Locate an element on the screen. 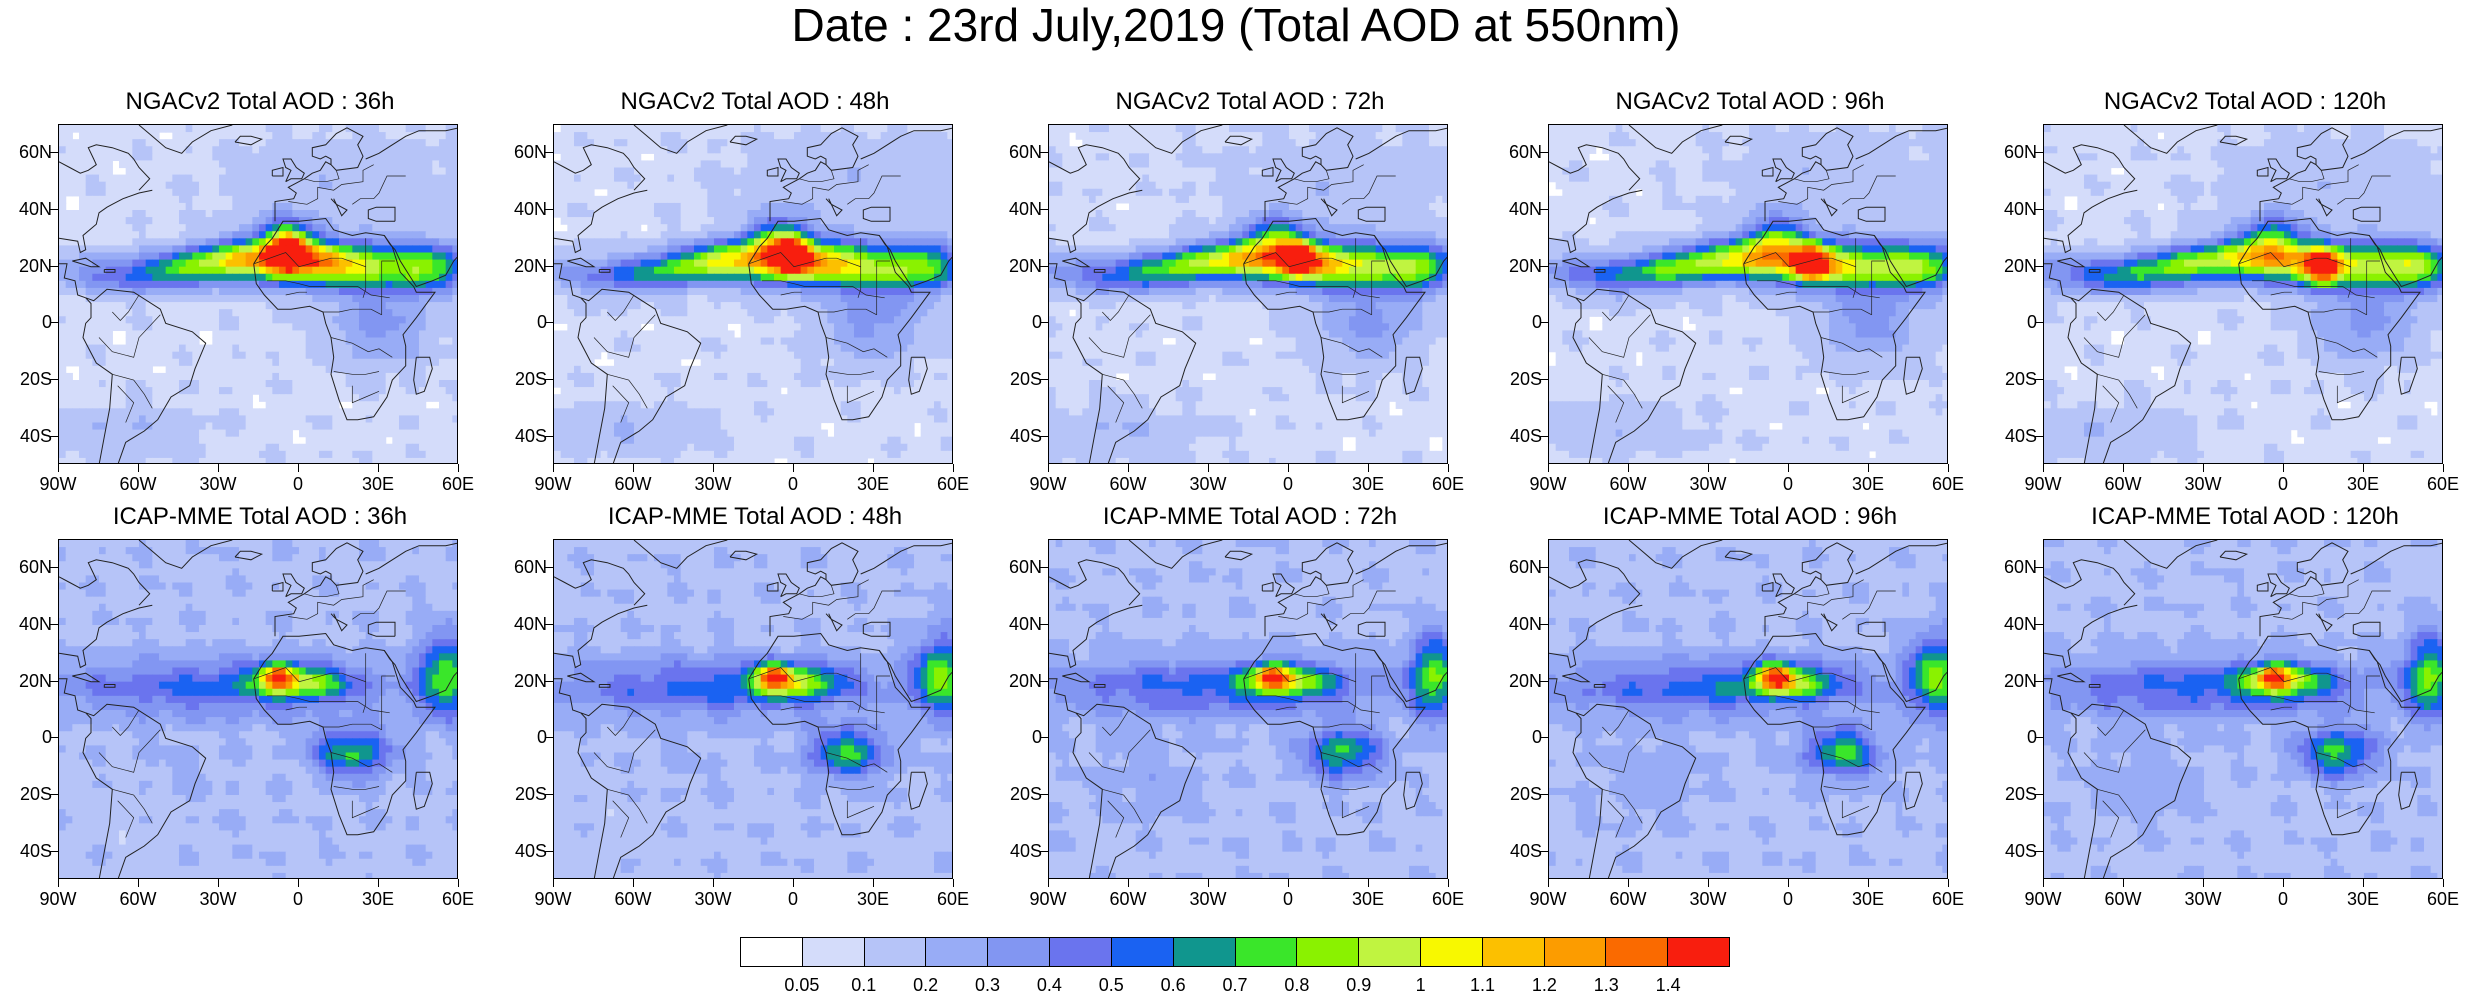 This screenshot has height=995, width=2472. panel-title: ICAP-MME Total AOD : 96h is located at coordinates (1750, 517).